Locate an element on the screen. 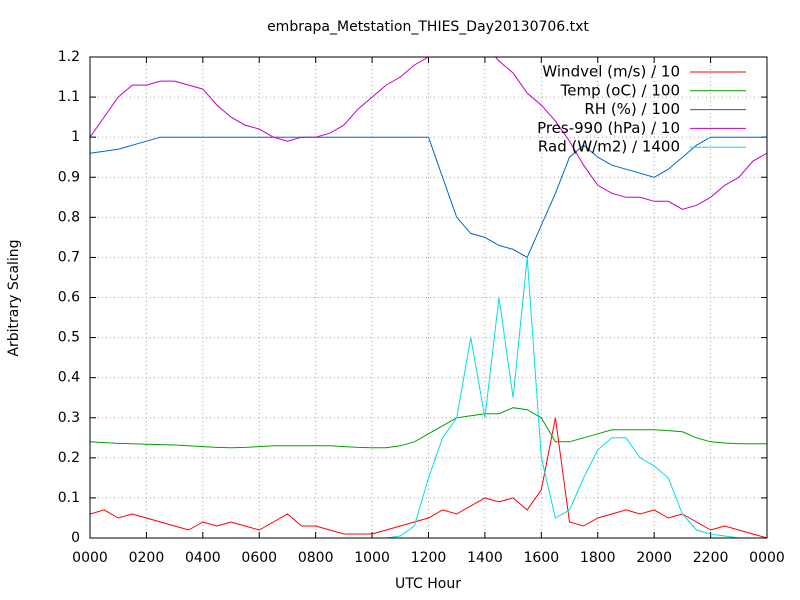 Image resolution: width=800 pixels, height=600 pixels. x-tick-label: 1600 is located at coordinates (542, 558).